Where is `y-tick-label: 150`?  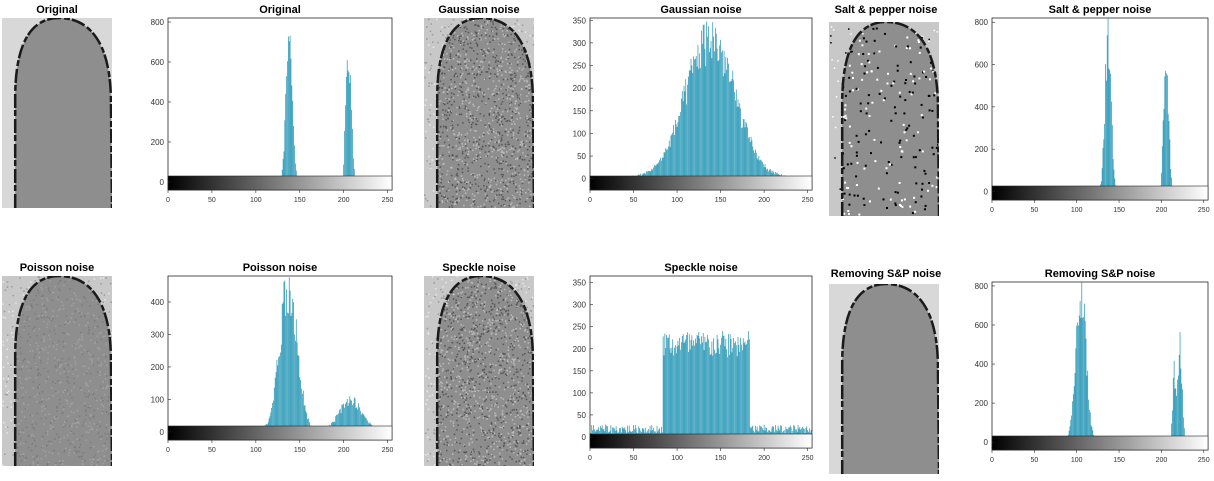 y-tick-label: 150 is located at coordinates (580, 371).